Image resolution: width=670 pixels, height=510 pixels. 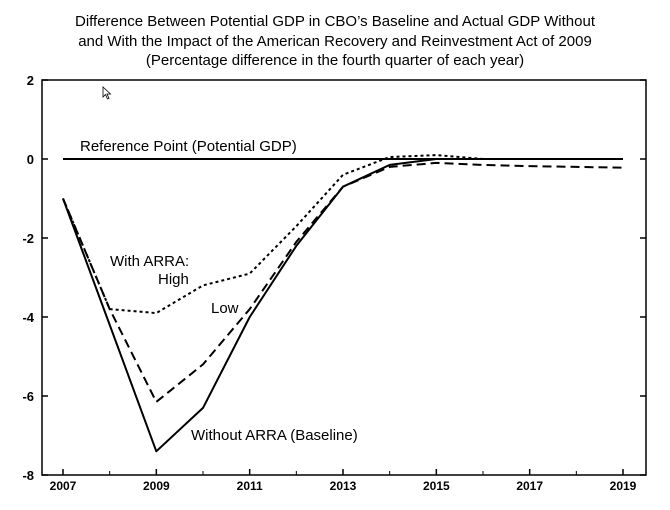 What do you see at coordinates (28, 317) in the screenshot?
I see `y-tick-label: -4` at bounding box center [28, 317].